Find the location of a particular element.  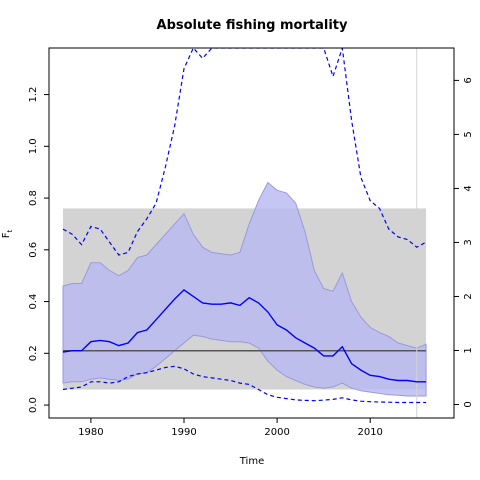

y2-tick-label: 2 is located at coordinates (468, 296).